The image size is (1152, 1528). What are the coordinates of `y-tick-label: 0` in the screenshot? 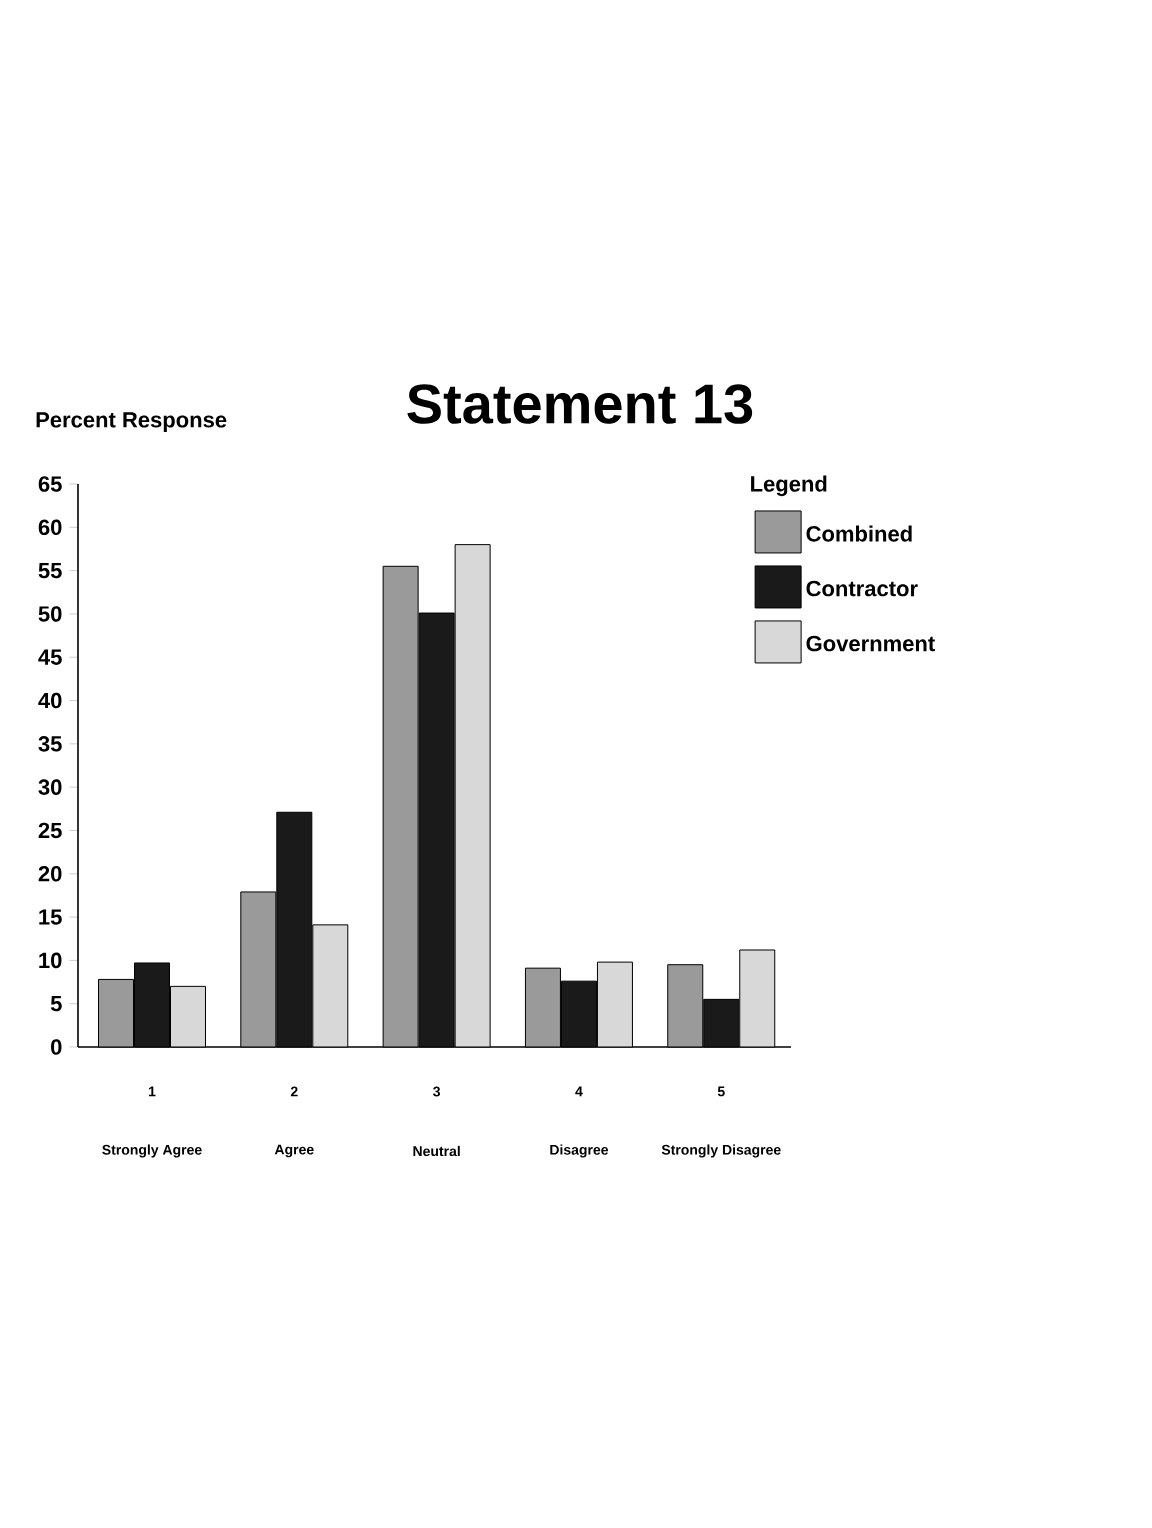 It's located at (56, 1047).